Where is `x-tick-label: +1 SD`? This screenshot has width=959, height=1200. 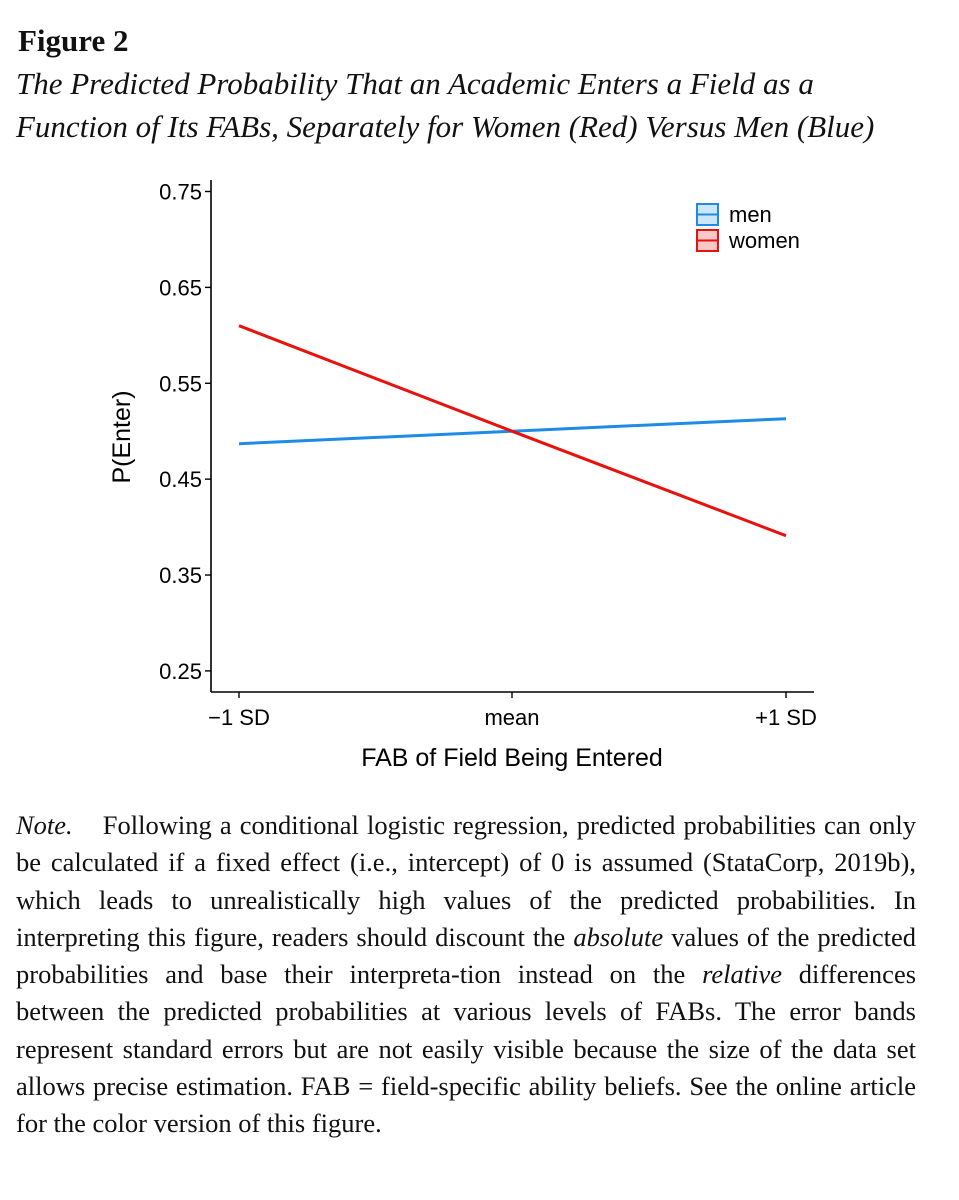
x-tick-label: +1 SD is located at coordinates (786, 717).